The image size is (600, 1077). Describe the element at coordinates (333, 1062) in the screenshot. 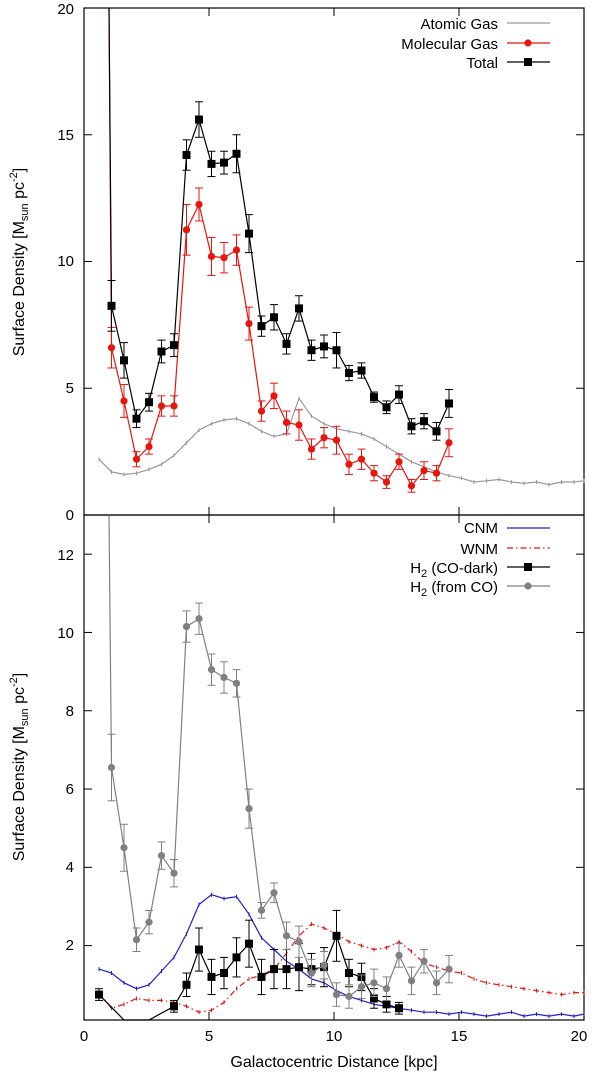

I see `x-axis-title: Galactocentric Distance [kpc]` at that location.